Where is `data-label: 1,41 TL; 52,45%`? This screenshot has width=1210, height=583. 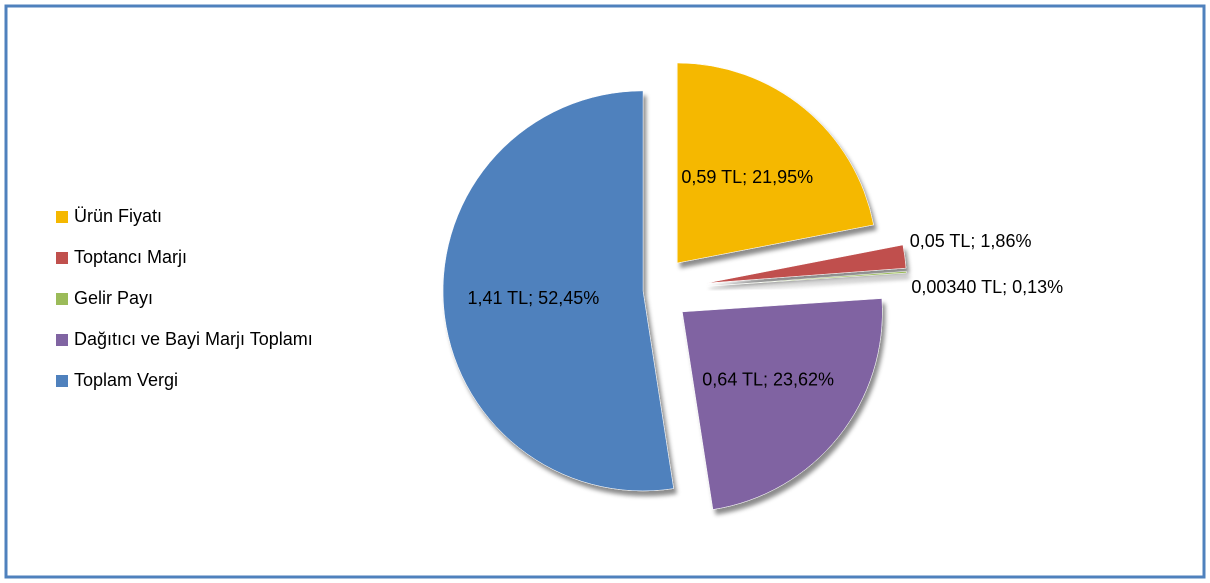
data-label: 1,41 TL; 52,45% is located at coordinates (533, 298).